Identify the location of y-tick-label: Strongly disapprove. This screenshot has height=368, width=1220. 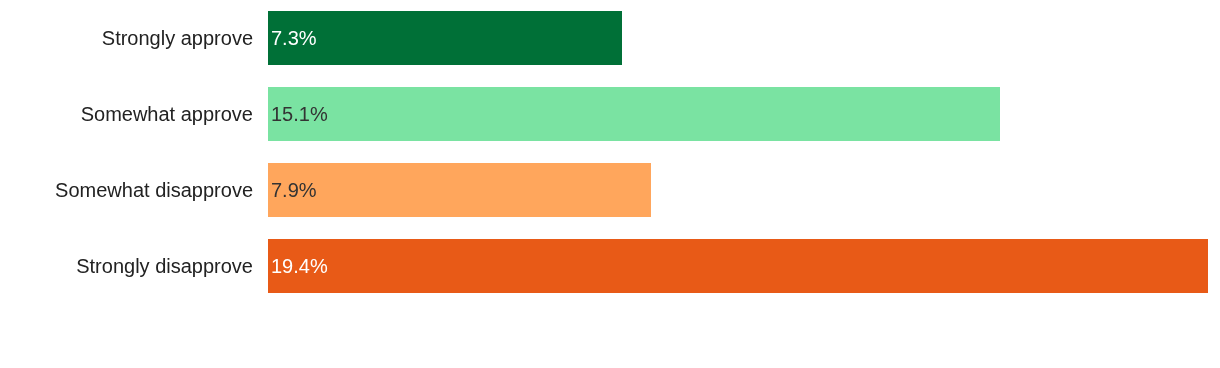
(164, 266).